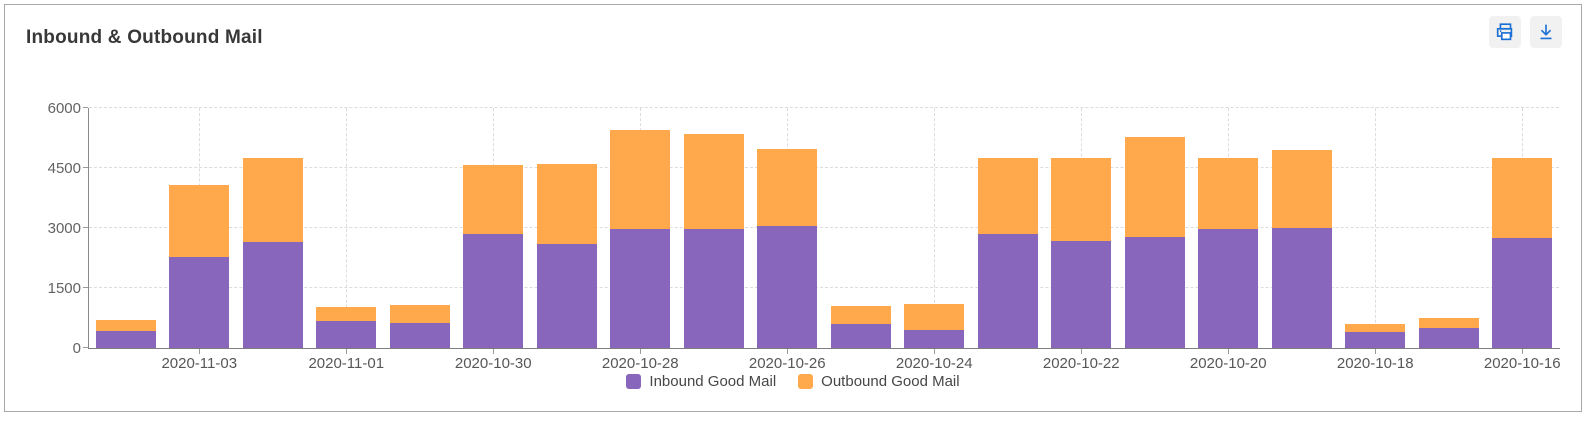 The height and width of the screenshot is (426, 1587). I want to click on legend-item: Inbound Good Mail, so click(701, 381).